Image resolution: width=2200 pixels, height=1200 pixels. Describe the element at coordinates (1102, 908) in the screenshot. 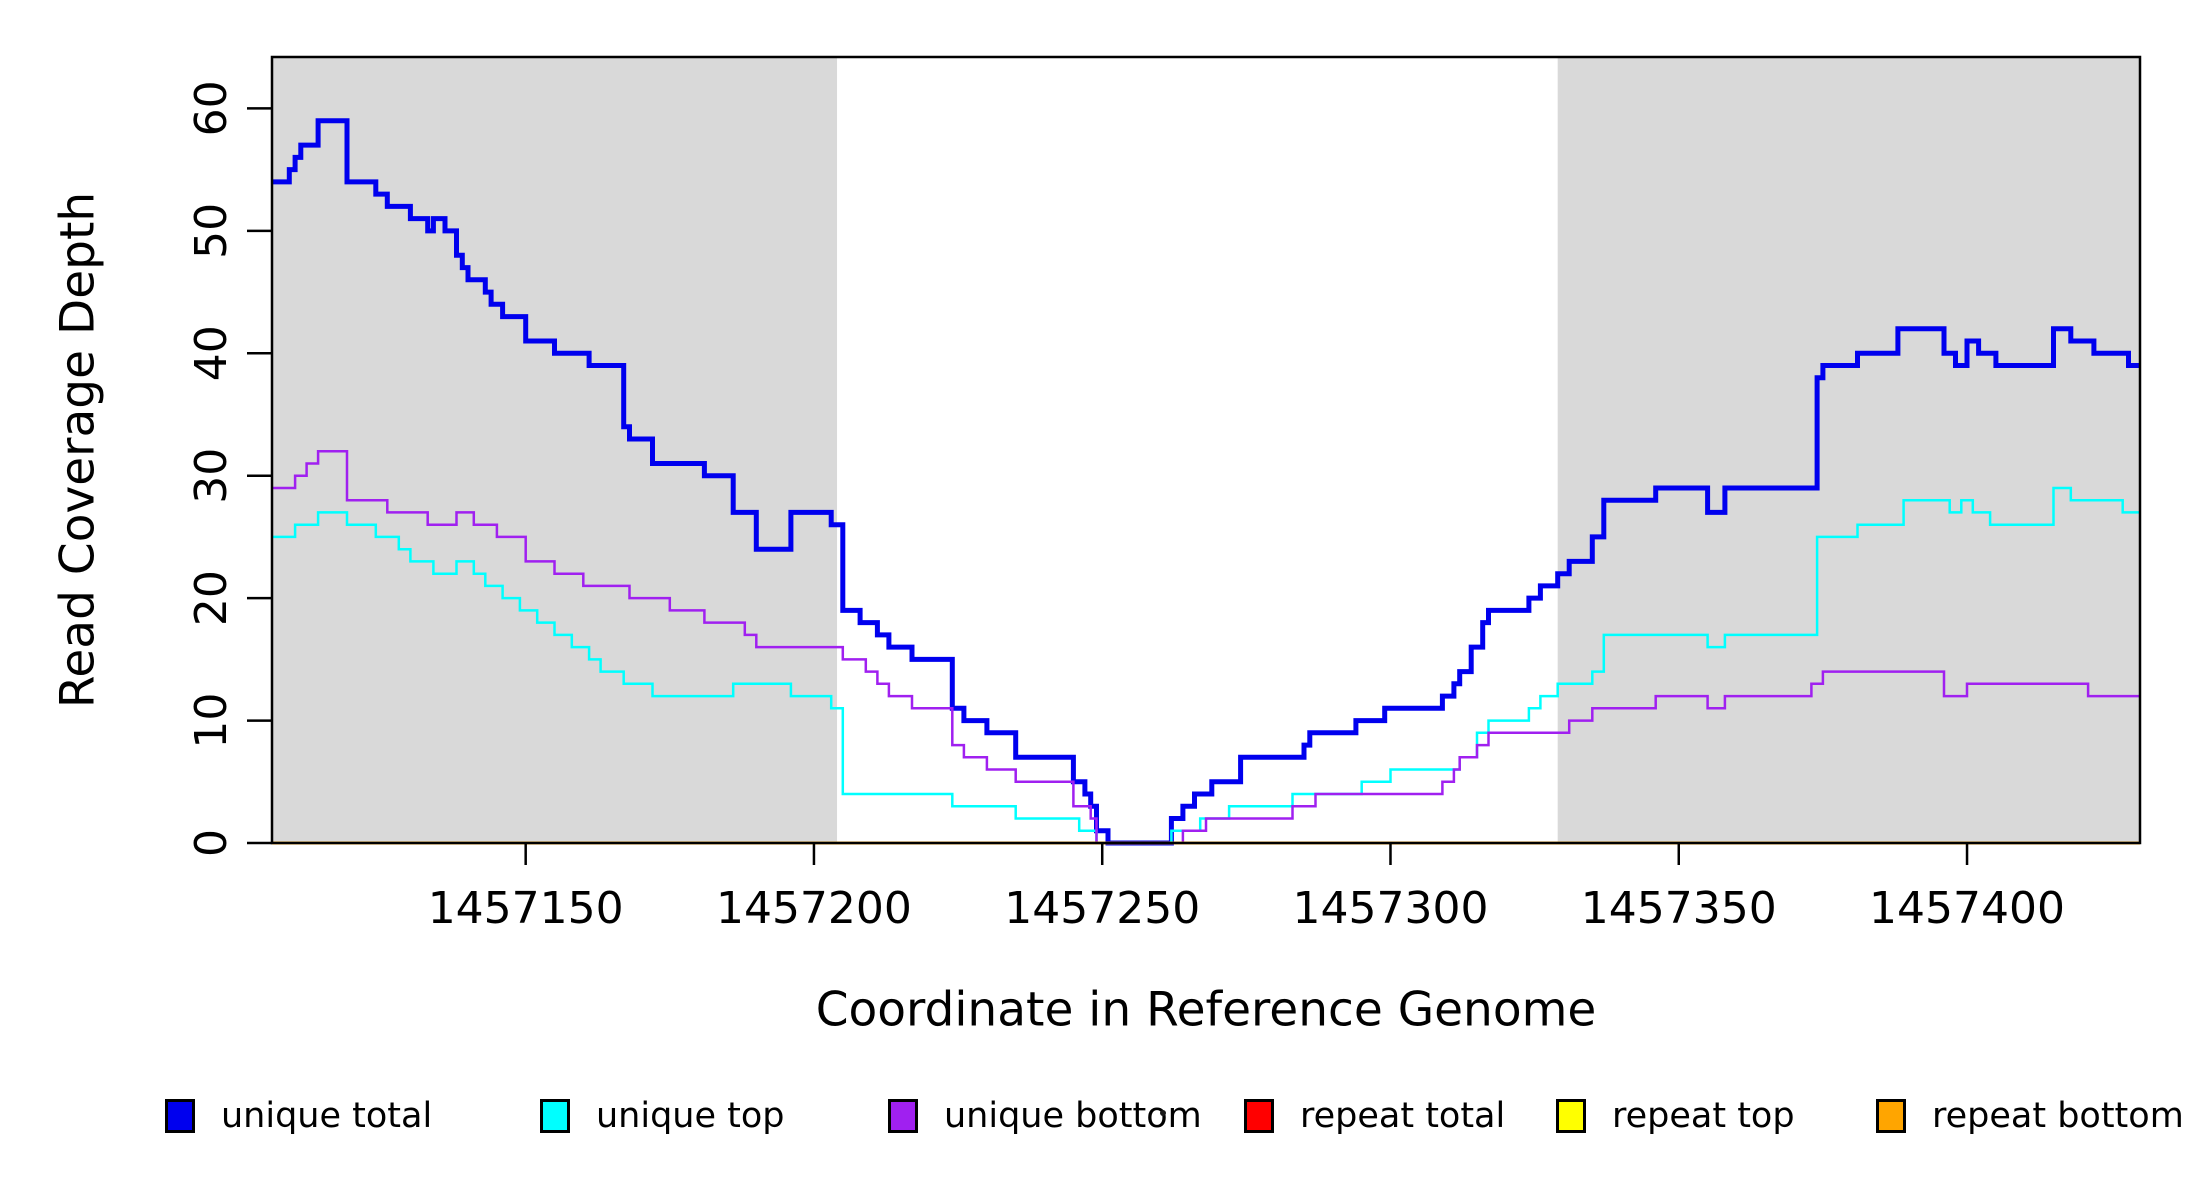

I see `x-tick-label: 1457250` at that location.